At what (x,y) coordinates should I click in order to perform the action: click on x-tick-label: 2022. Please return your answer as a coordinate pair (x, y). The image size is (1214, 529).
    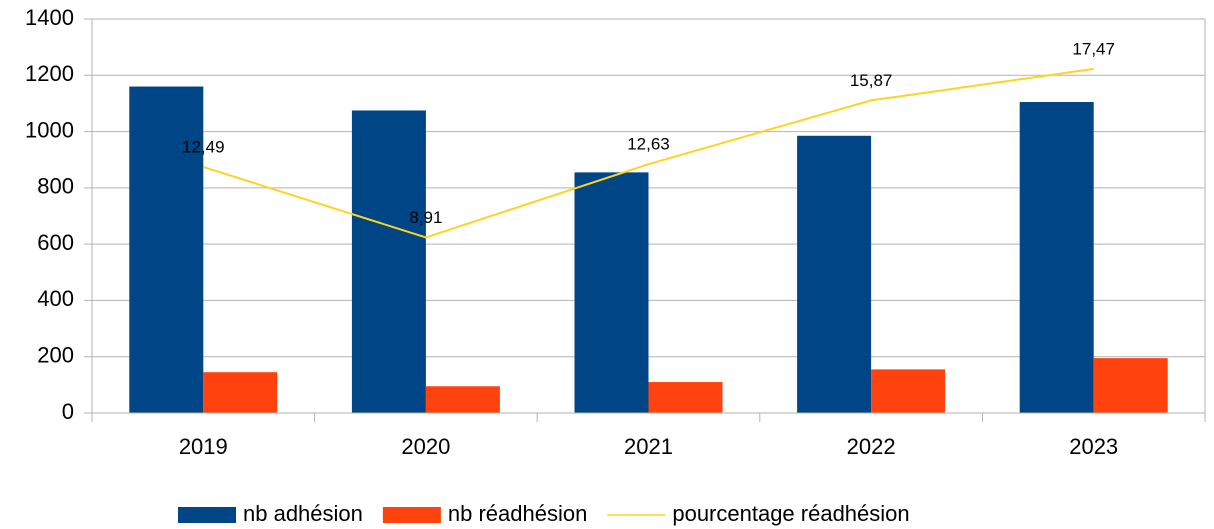
    Looking at the image, I should click on (871, 446).